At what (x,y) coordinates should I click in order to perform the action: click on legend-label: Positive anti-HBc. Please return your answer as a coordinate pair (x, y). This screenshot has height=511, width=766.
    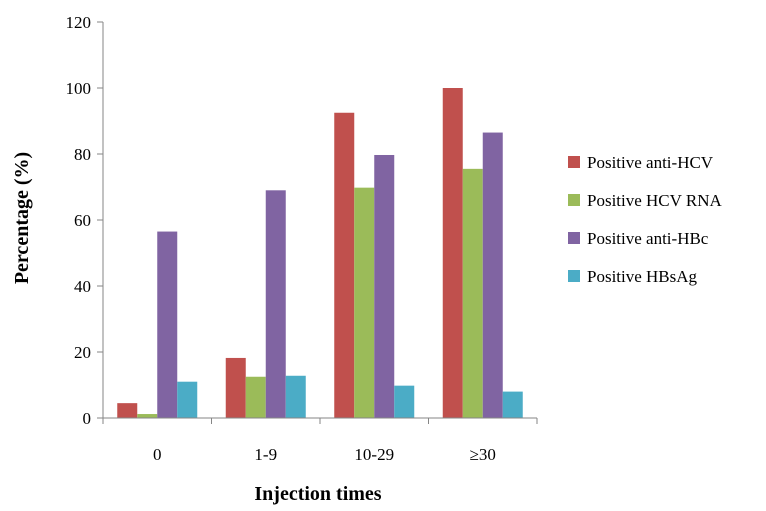
    Looking at the image, I should click on (648, 238).